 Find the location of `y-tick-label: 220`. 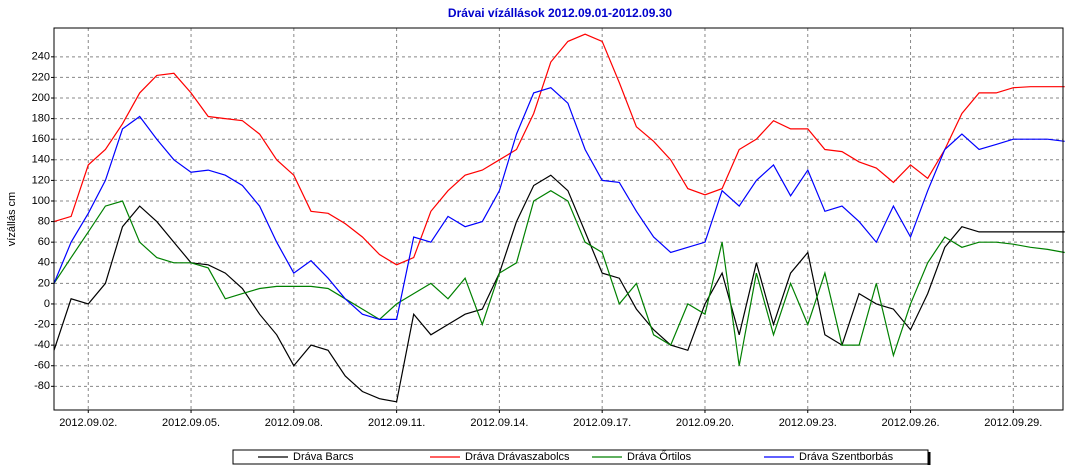

y-tick-label: 220 is located at coordinates (41, 77).